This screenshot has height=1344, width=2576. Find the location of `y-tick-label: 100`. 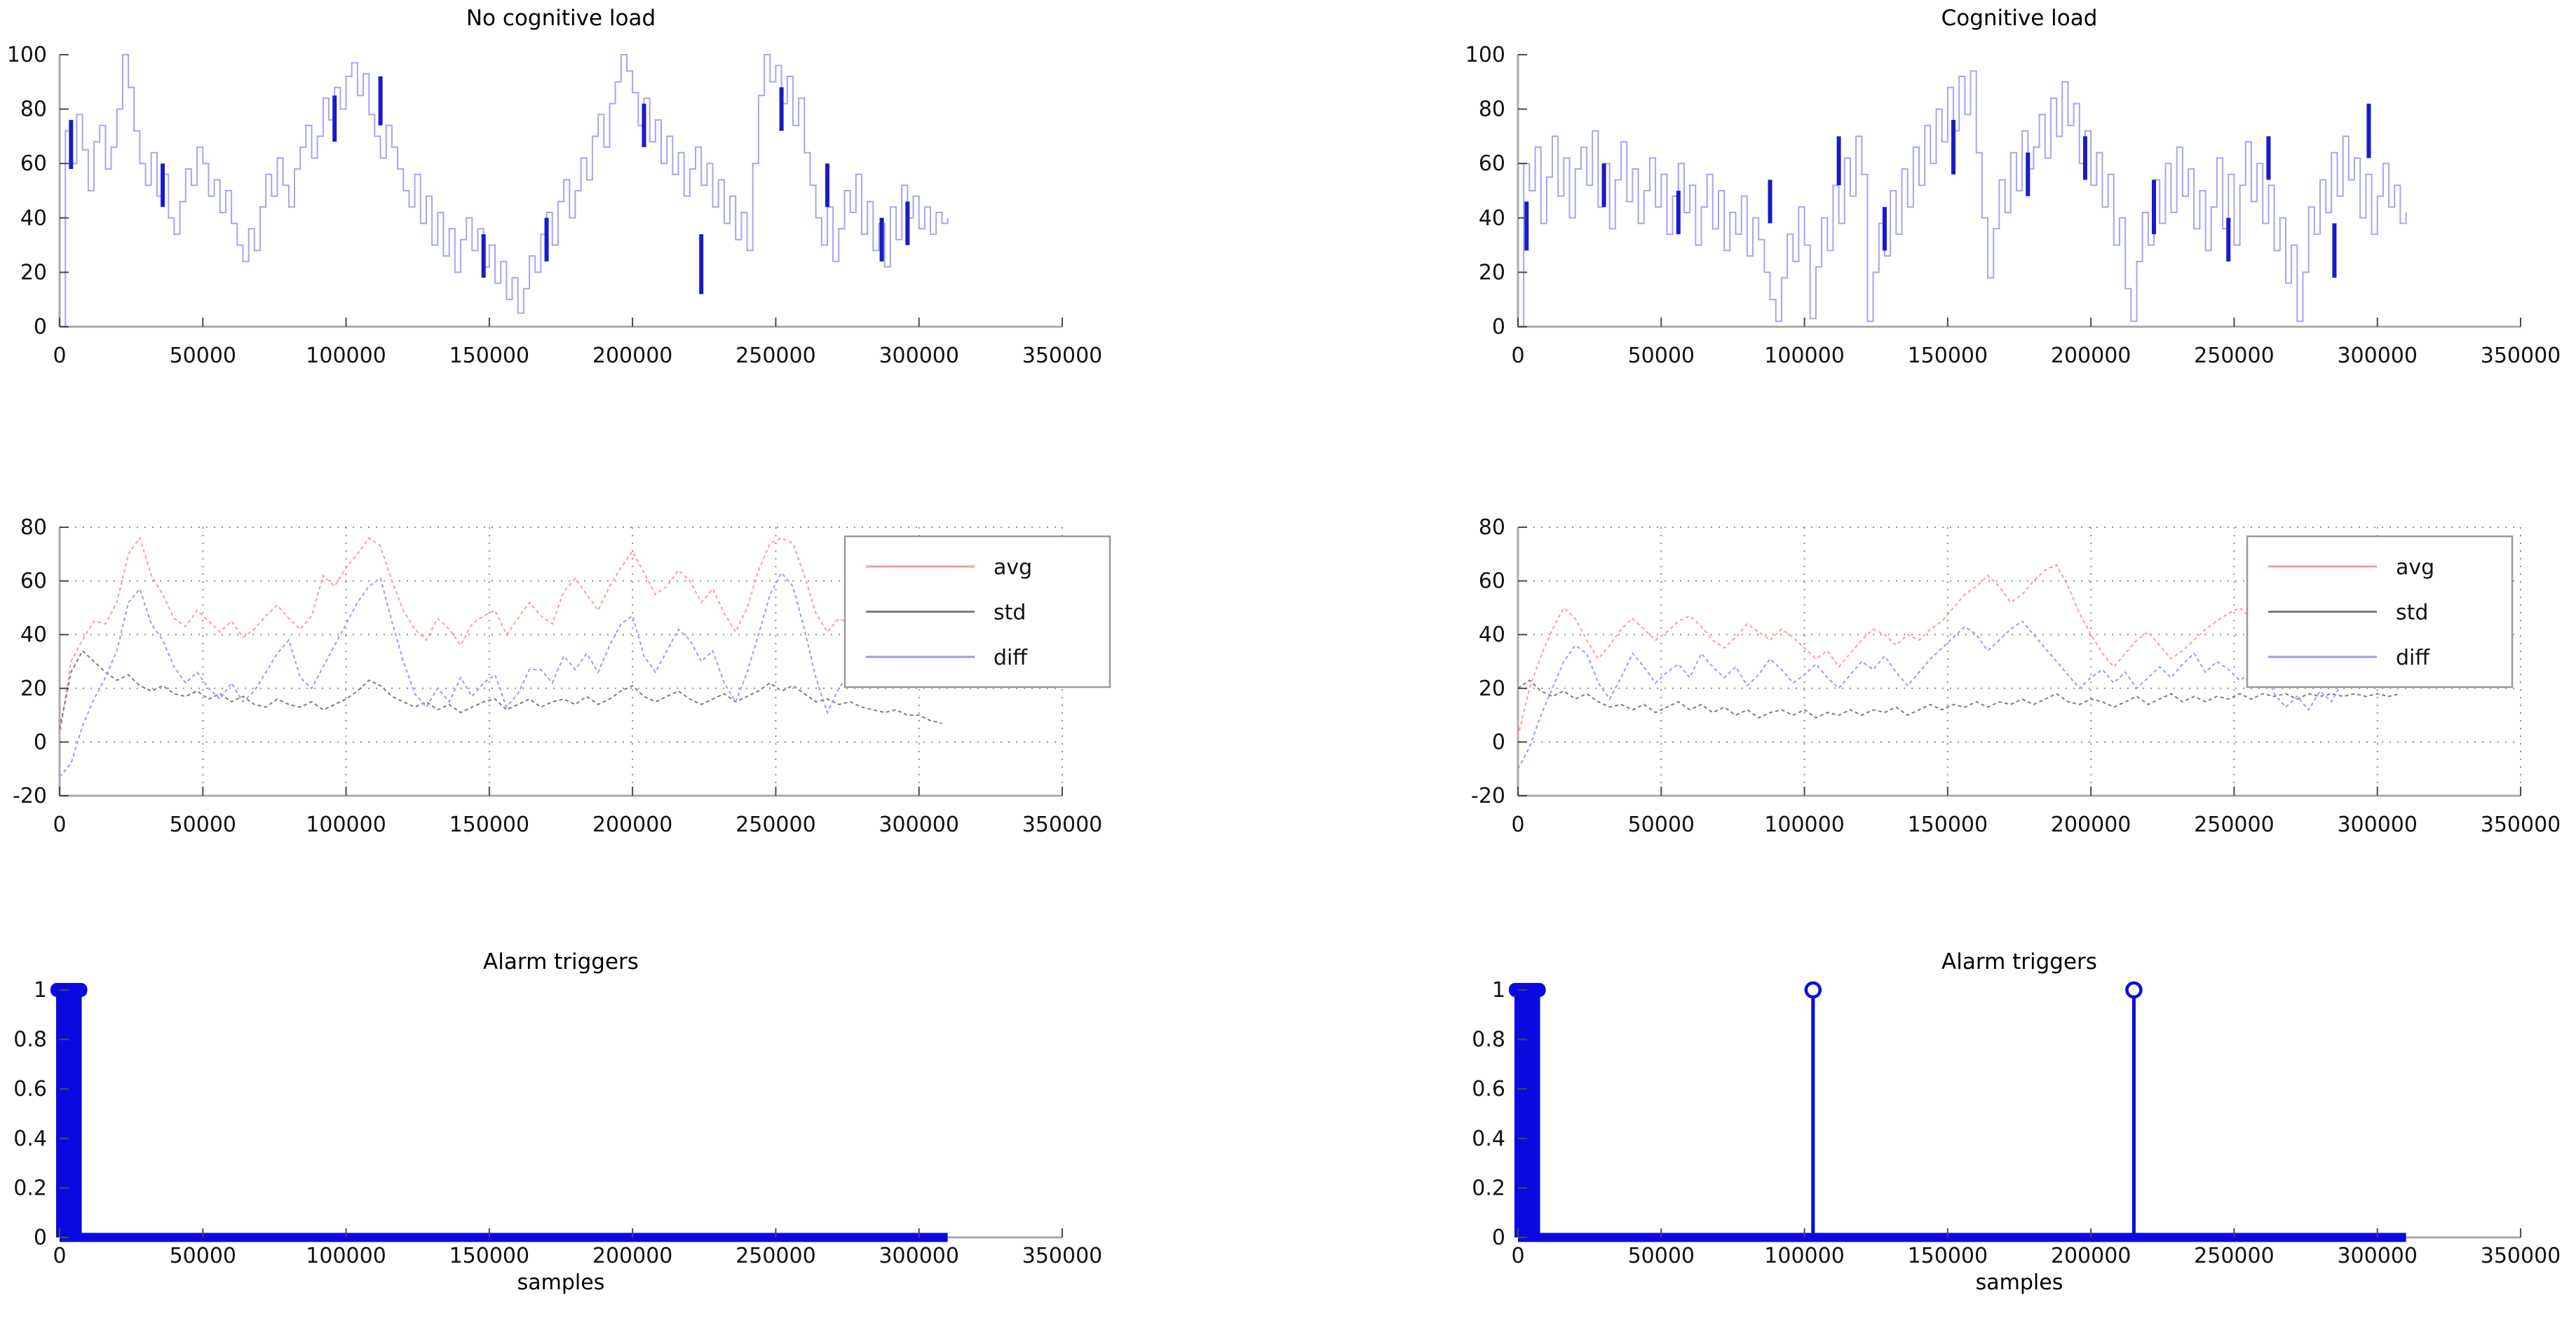

y-tick-label: 100 is located at coordinates (27, 55).